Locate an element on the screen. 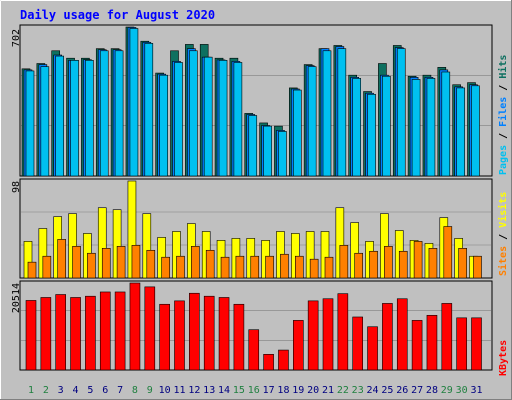 This screenshot has height=400, width=512. x-tick-label: 19 is located at coordinates (298, 390).